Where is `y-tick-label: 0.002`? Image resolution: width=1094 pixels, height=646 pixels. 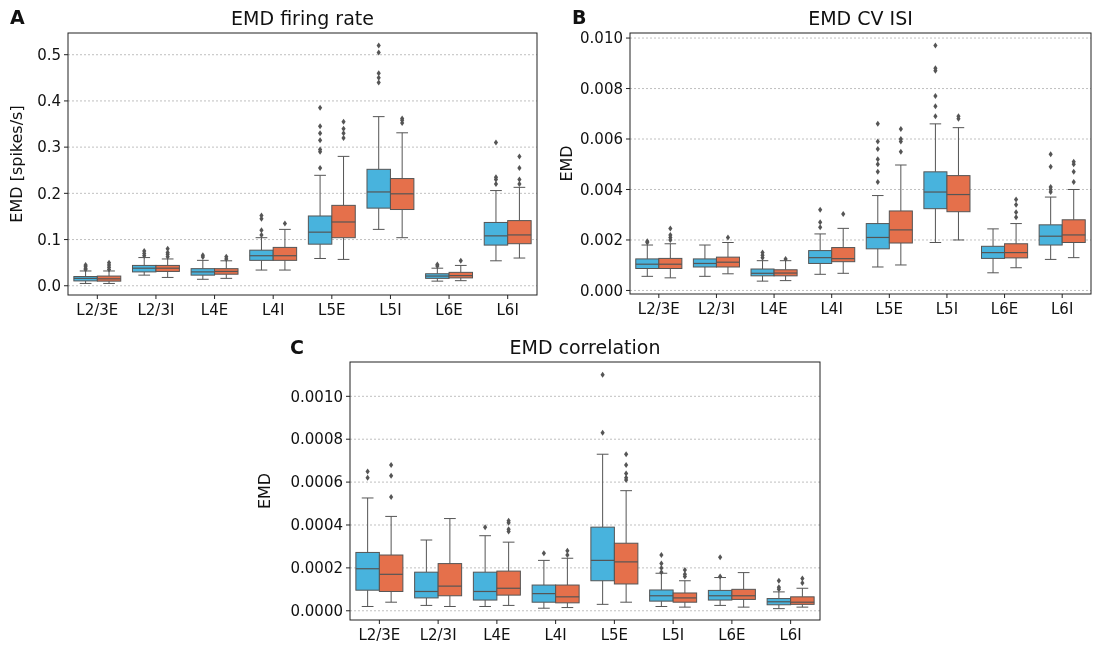 y-tick-label: 0.002 is located at coordinates (601, 240).